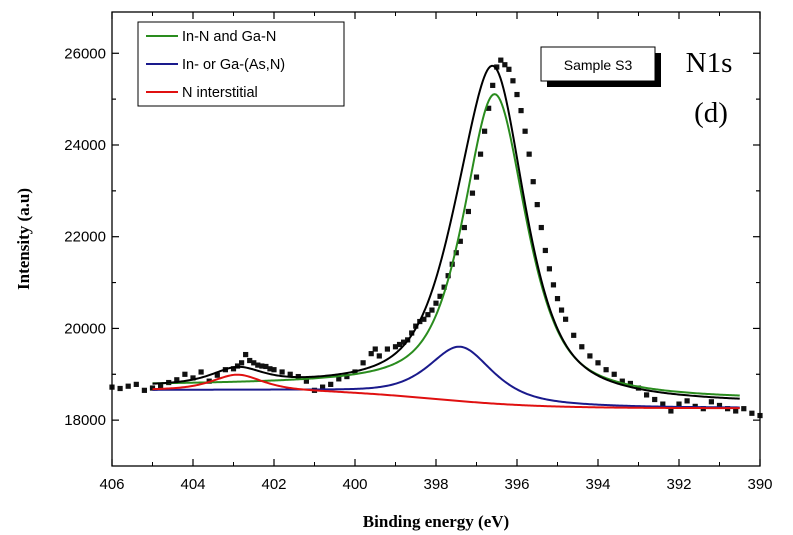 The image size is (793, 535). Describe the element at coordinates (233, 65) in the screenshot. I see `legend-label-2: In- or Ga-(As,N)` at that location.